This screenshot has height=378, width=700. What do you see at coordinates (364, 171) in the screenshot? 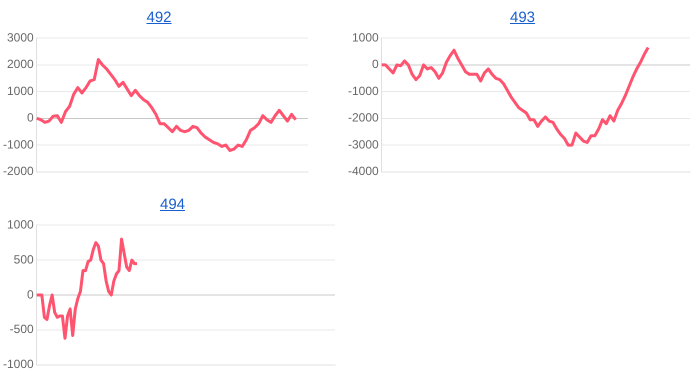
I see `y-tick-label: -4000` at bounding box center [364, 171].